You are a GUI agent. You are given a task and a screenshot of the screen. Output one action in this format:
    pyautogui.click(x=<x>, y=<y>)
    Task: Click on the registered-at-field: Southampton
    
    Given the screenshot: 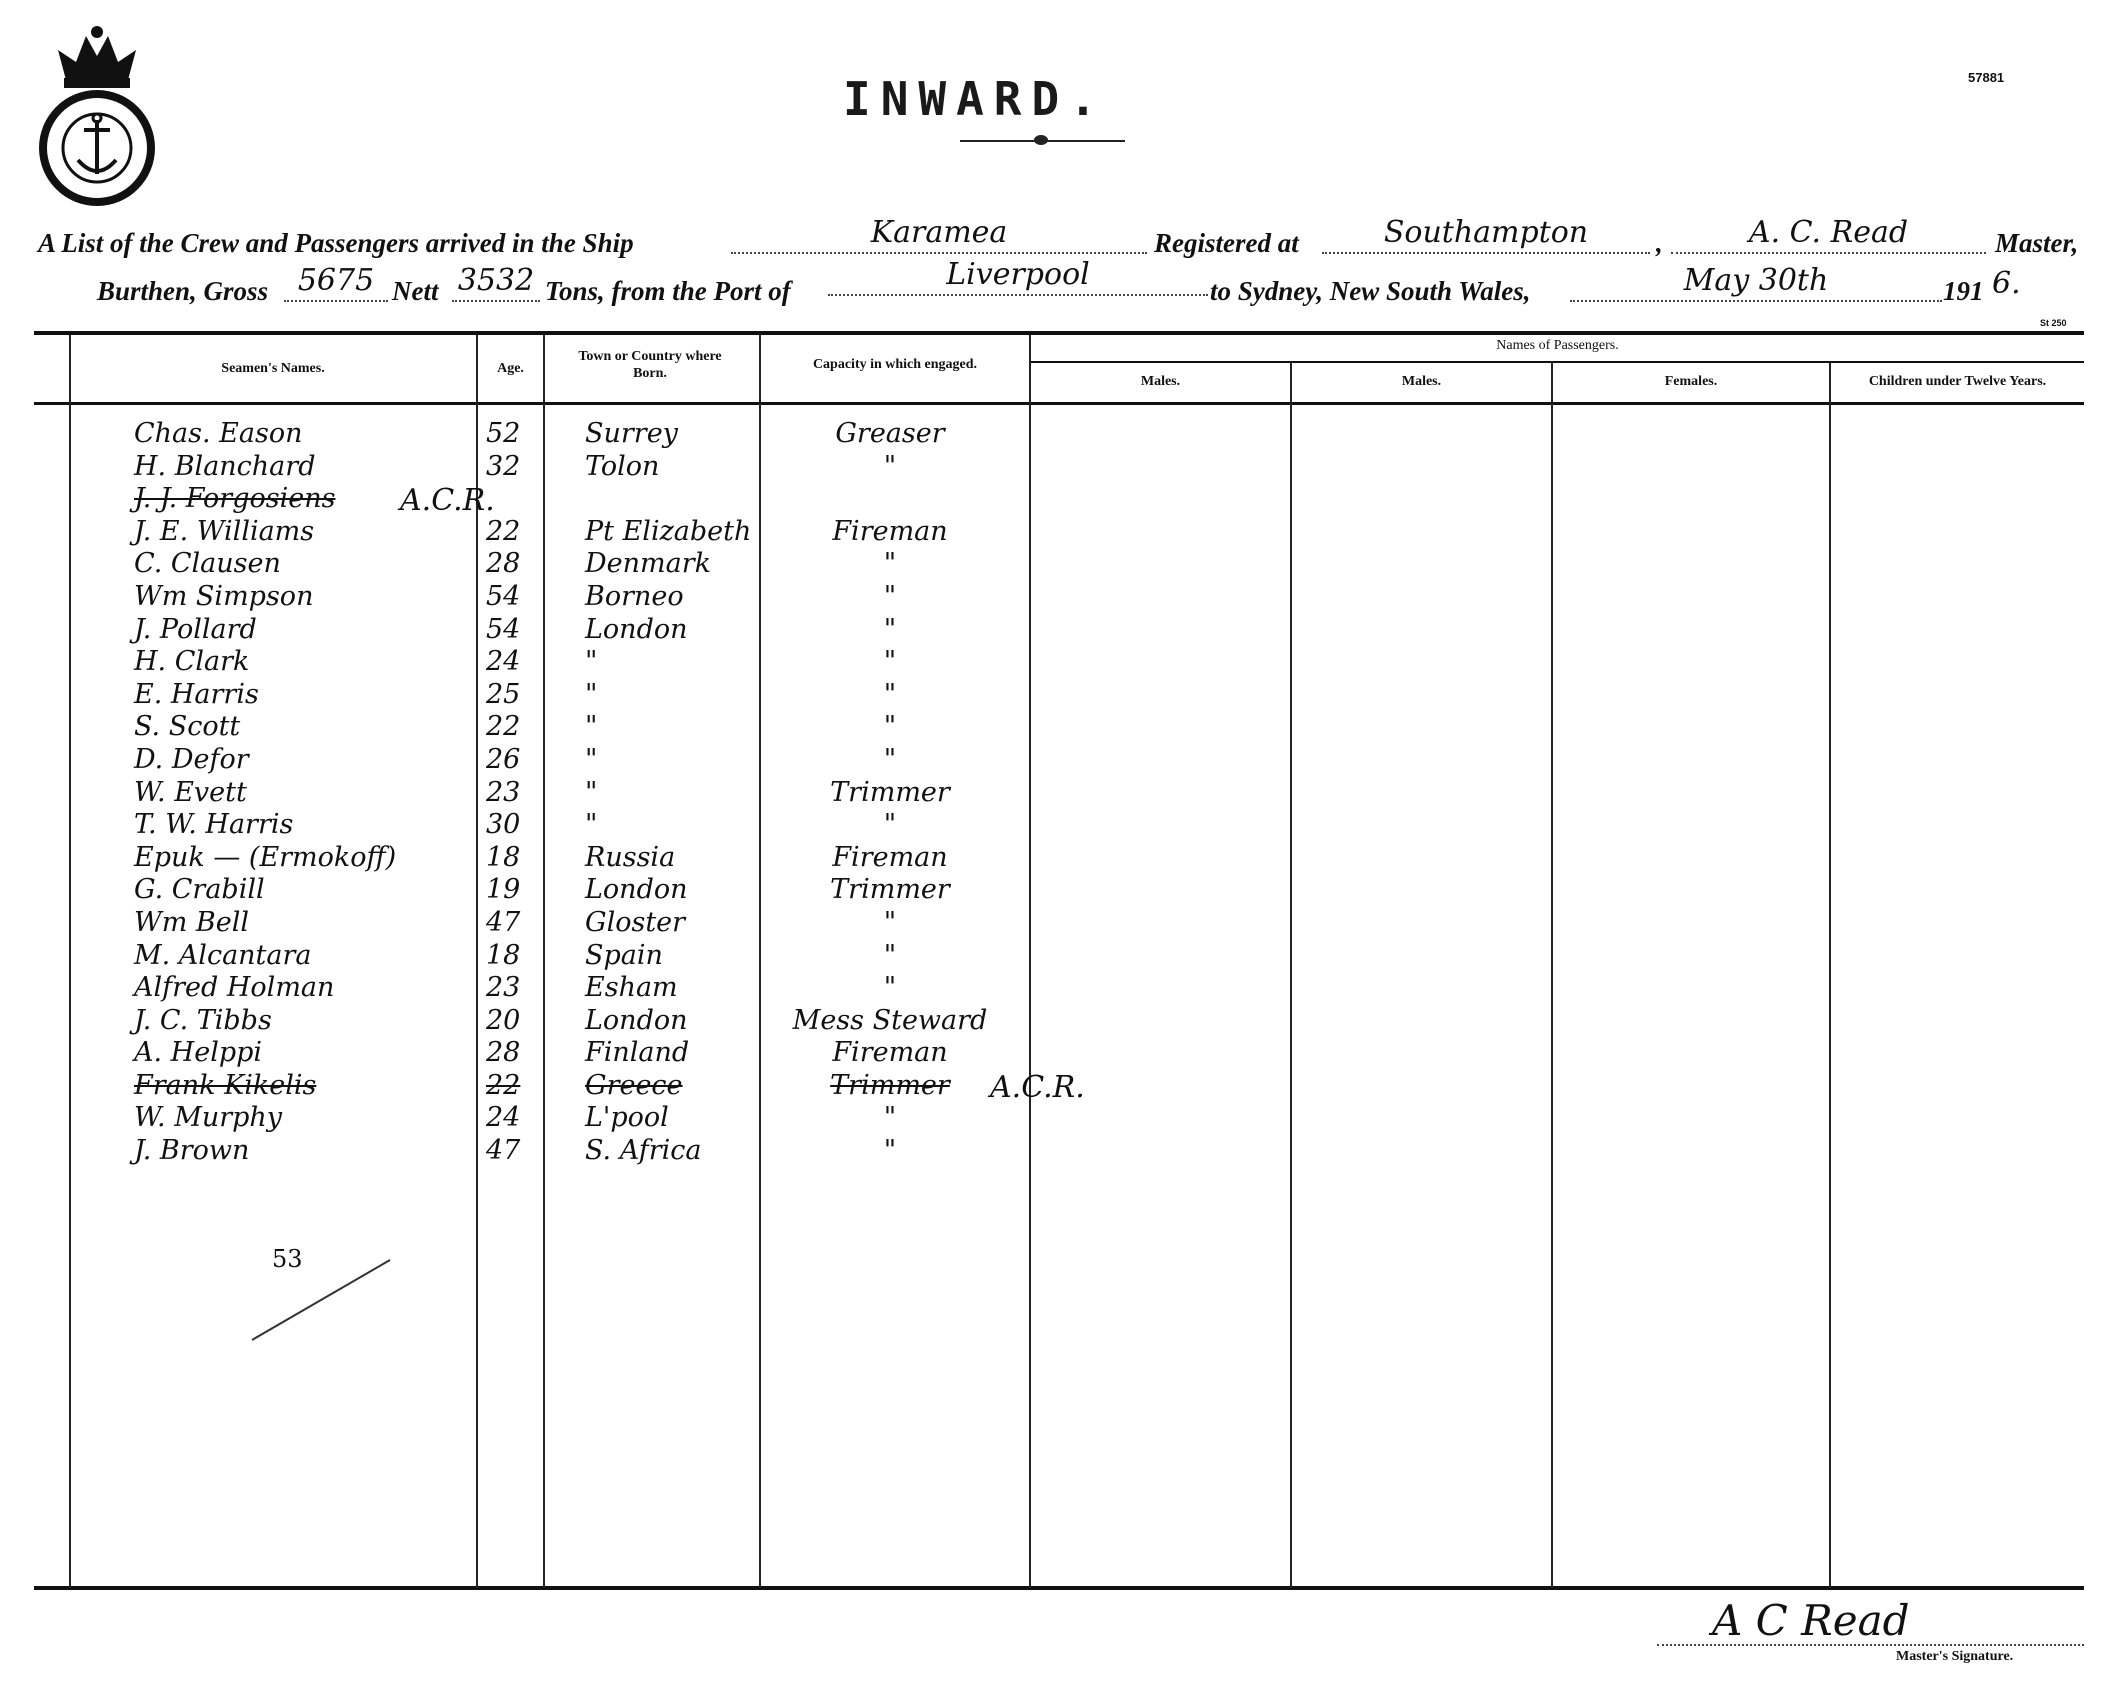 What is the action you would take?
    pyautogui.click(x=1486, y=236)
    